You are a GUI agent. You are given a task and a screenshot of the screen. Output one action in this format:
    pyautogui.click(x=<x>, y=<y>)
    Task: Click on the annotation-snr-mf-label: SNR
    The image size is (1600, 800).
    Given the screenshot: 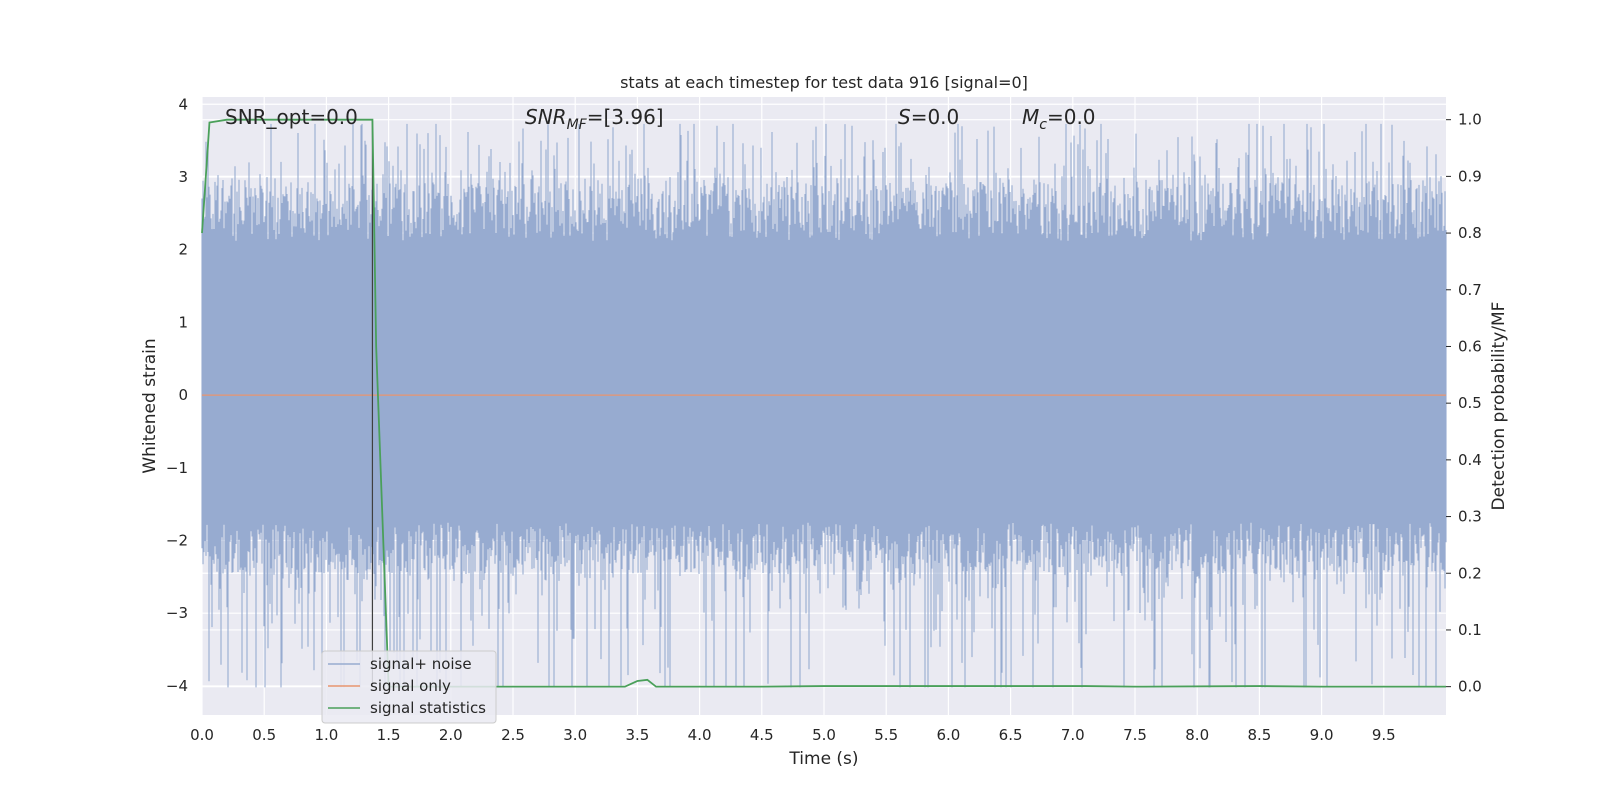 What is the action you would take?
    pyautogui.click(x=546, y=117)
    